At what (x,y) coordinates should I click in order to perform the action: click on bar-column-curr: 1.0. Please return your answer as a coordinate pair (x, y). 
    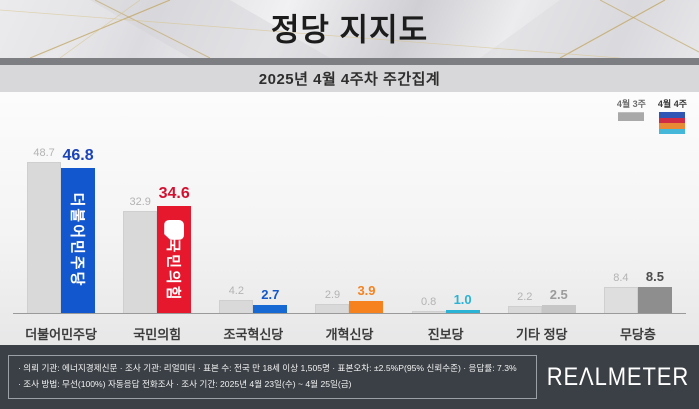
    Looking at the image, I should click on (462, 302).